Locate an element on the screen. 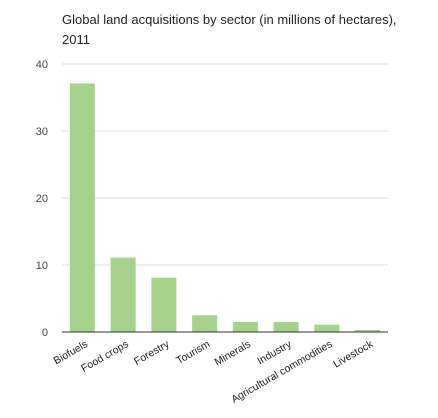 This screenshot has height=418, width=438. x-tick-label: Minerals is located at coordinates (233, 353).